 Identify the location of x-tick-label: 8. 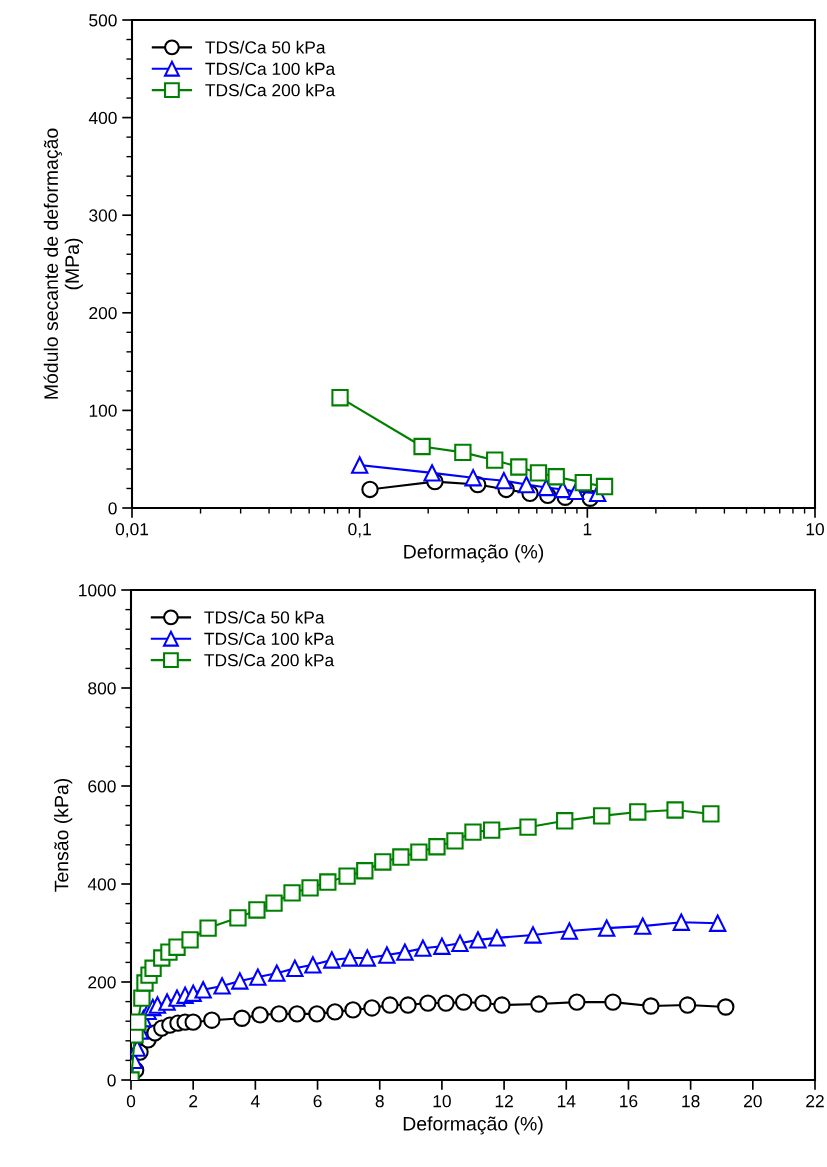
(379, 1101).